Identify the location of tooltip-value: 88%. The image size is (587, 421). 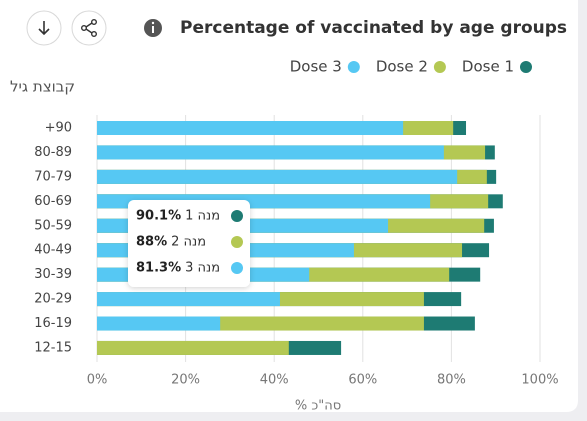
(151, 242).